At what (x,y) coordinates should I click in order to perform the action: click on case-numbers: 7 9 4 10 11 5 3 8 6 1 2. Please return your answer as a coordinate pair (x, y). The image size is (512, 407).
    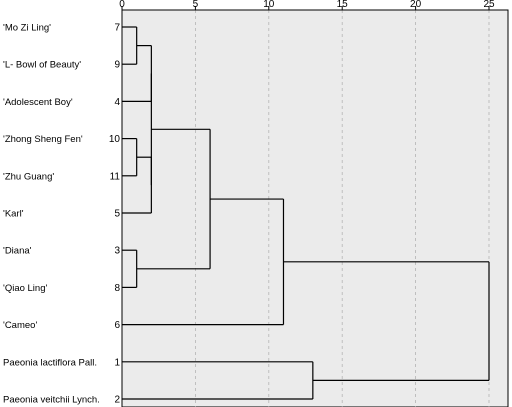
    Looking at the image, I should click on (115, 214).